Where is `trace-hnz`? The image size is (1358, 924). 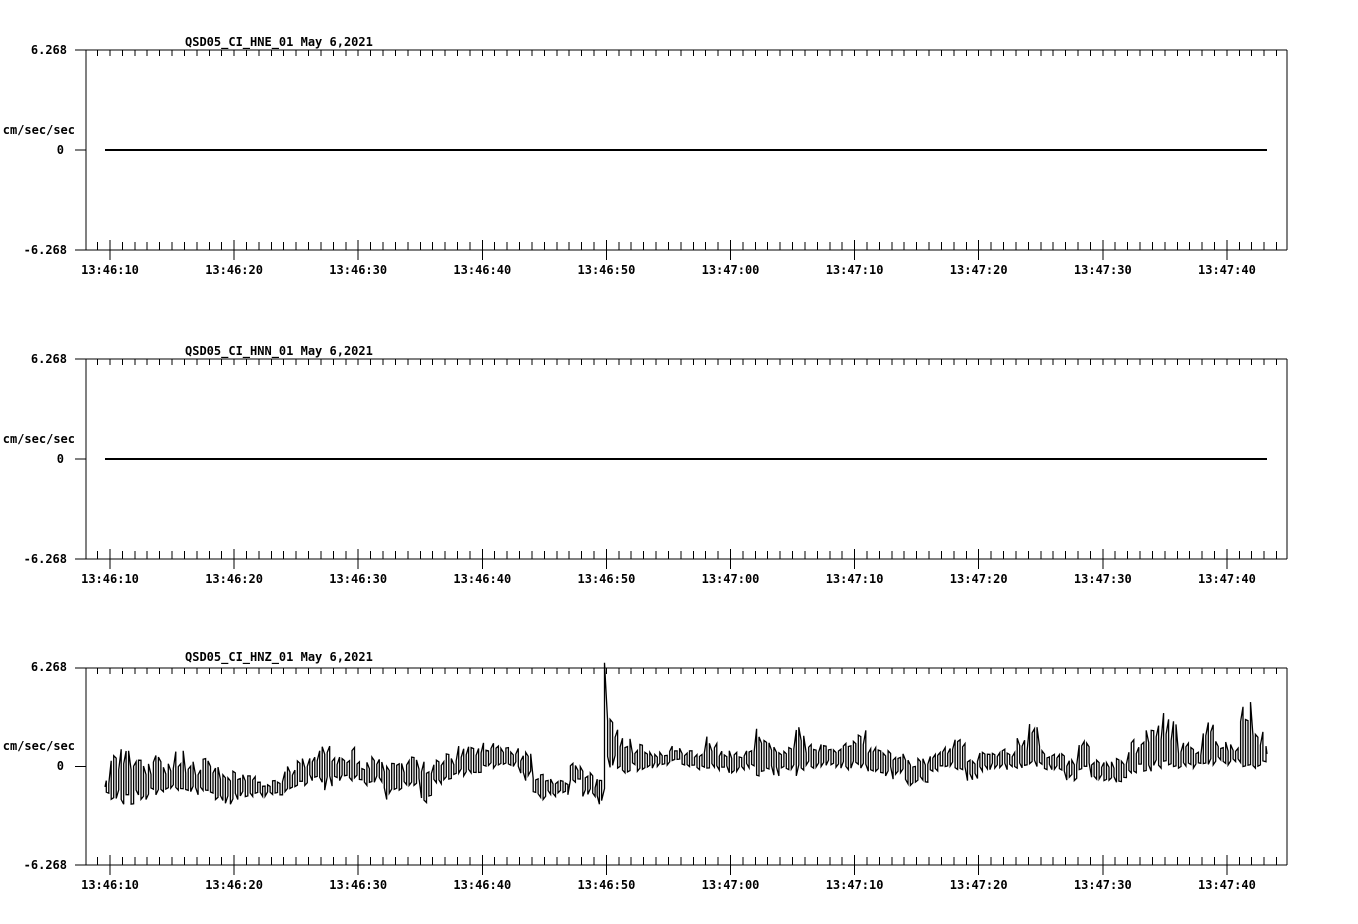
trace-hnz is located at coordinates (686, 733).